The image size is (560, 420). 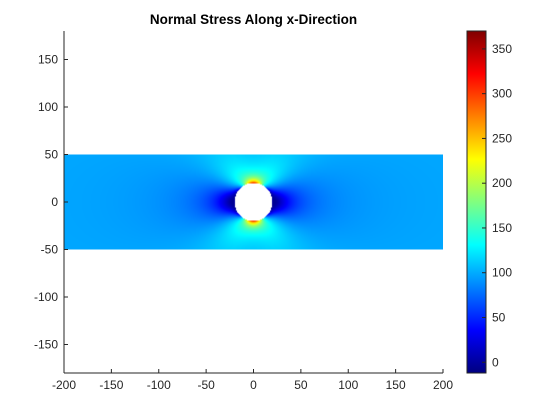 What do you see at coordinates (52, 155) in the screenshot?
I see `y-tick-label: 50` at bounding box center [52, 155].